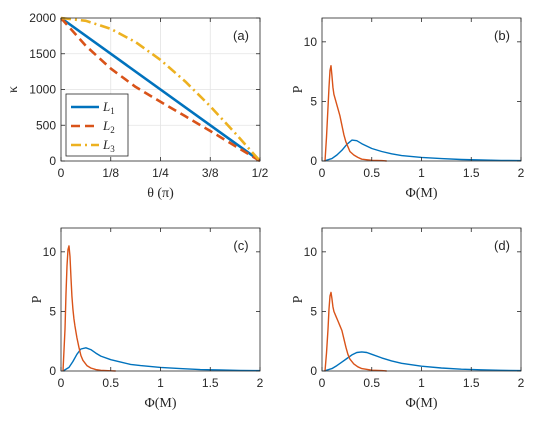  I want to click on panel-label: (b), so click(502, 35).